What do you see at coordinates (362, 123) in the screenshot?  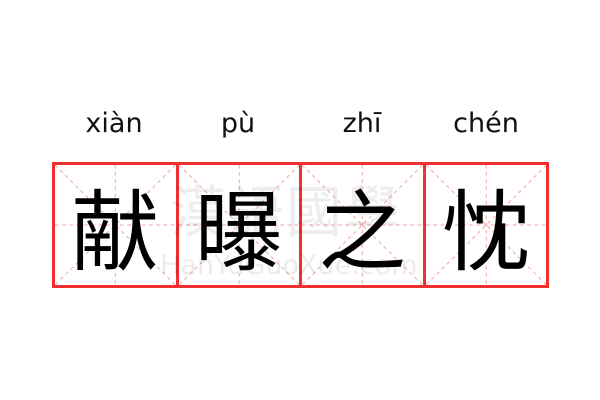 I see `pinyin-2: zhī` at bounding box center [362, 123].